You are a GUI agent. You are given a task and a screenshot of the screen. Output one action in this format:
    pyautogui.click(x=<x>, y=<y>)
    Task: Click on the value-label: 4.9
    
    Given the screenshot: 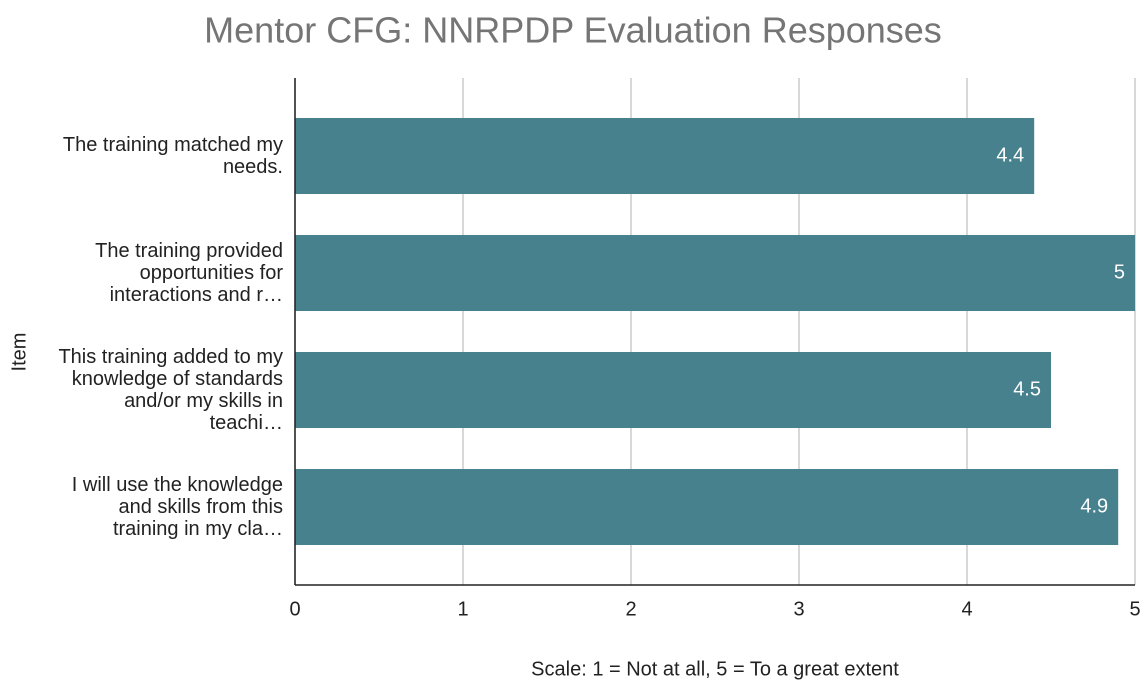 What is the action you would take?
    pyautogui.click(x=1094, y=506)
    